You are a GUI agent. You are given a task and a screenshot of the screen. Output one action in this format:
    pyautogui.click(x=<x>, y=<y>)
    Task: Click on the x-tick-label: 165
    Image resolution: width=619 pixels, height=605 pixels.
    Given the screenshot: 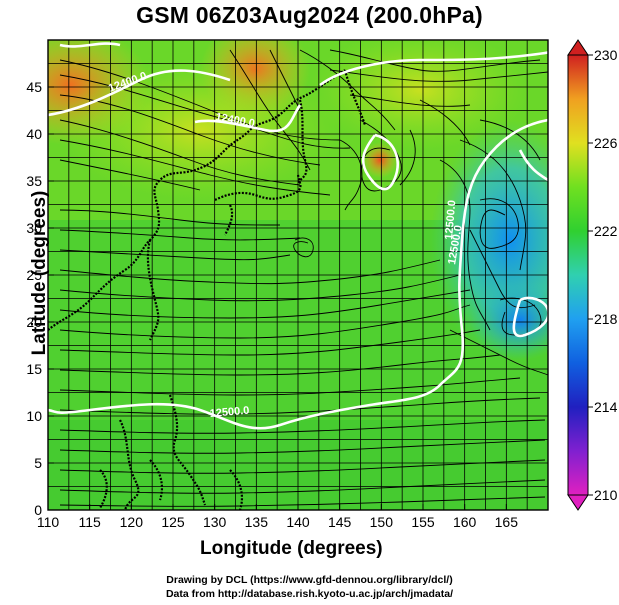 What is the action you would take?
    pyautogui.click(x=507, y=522)
    